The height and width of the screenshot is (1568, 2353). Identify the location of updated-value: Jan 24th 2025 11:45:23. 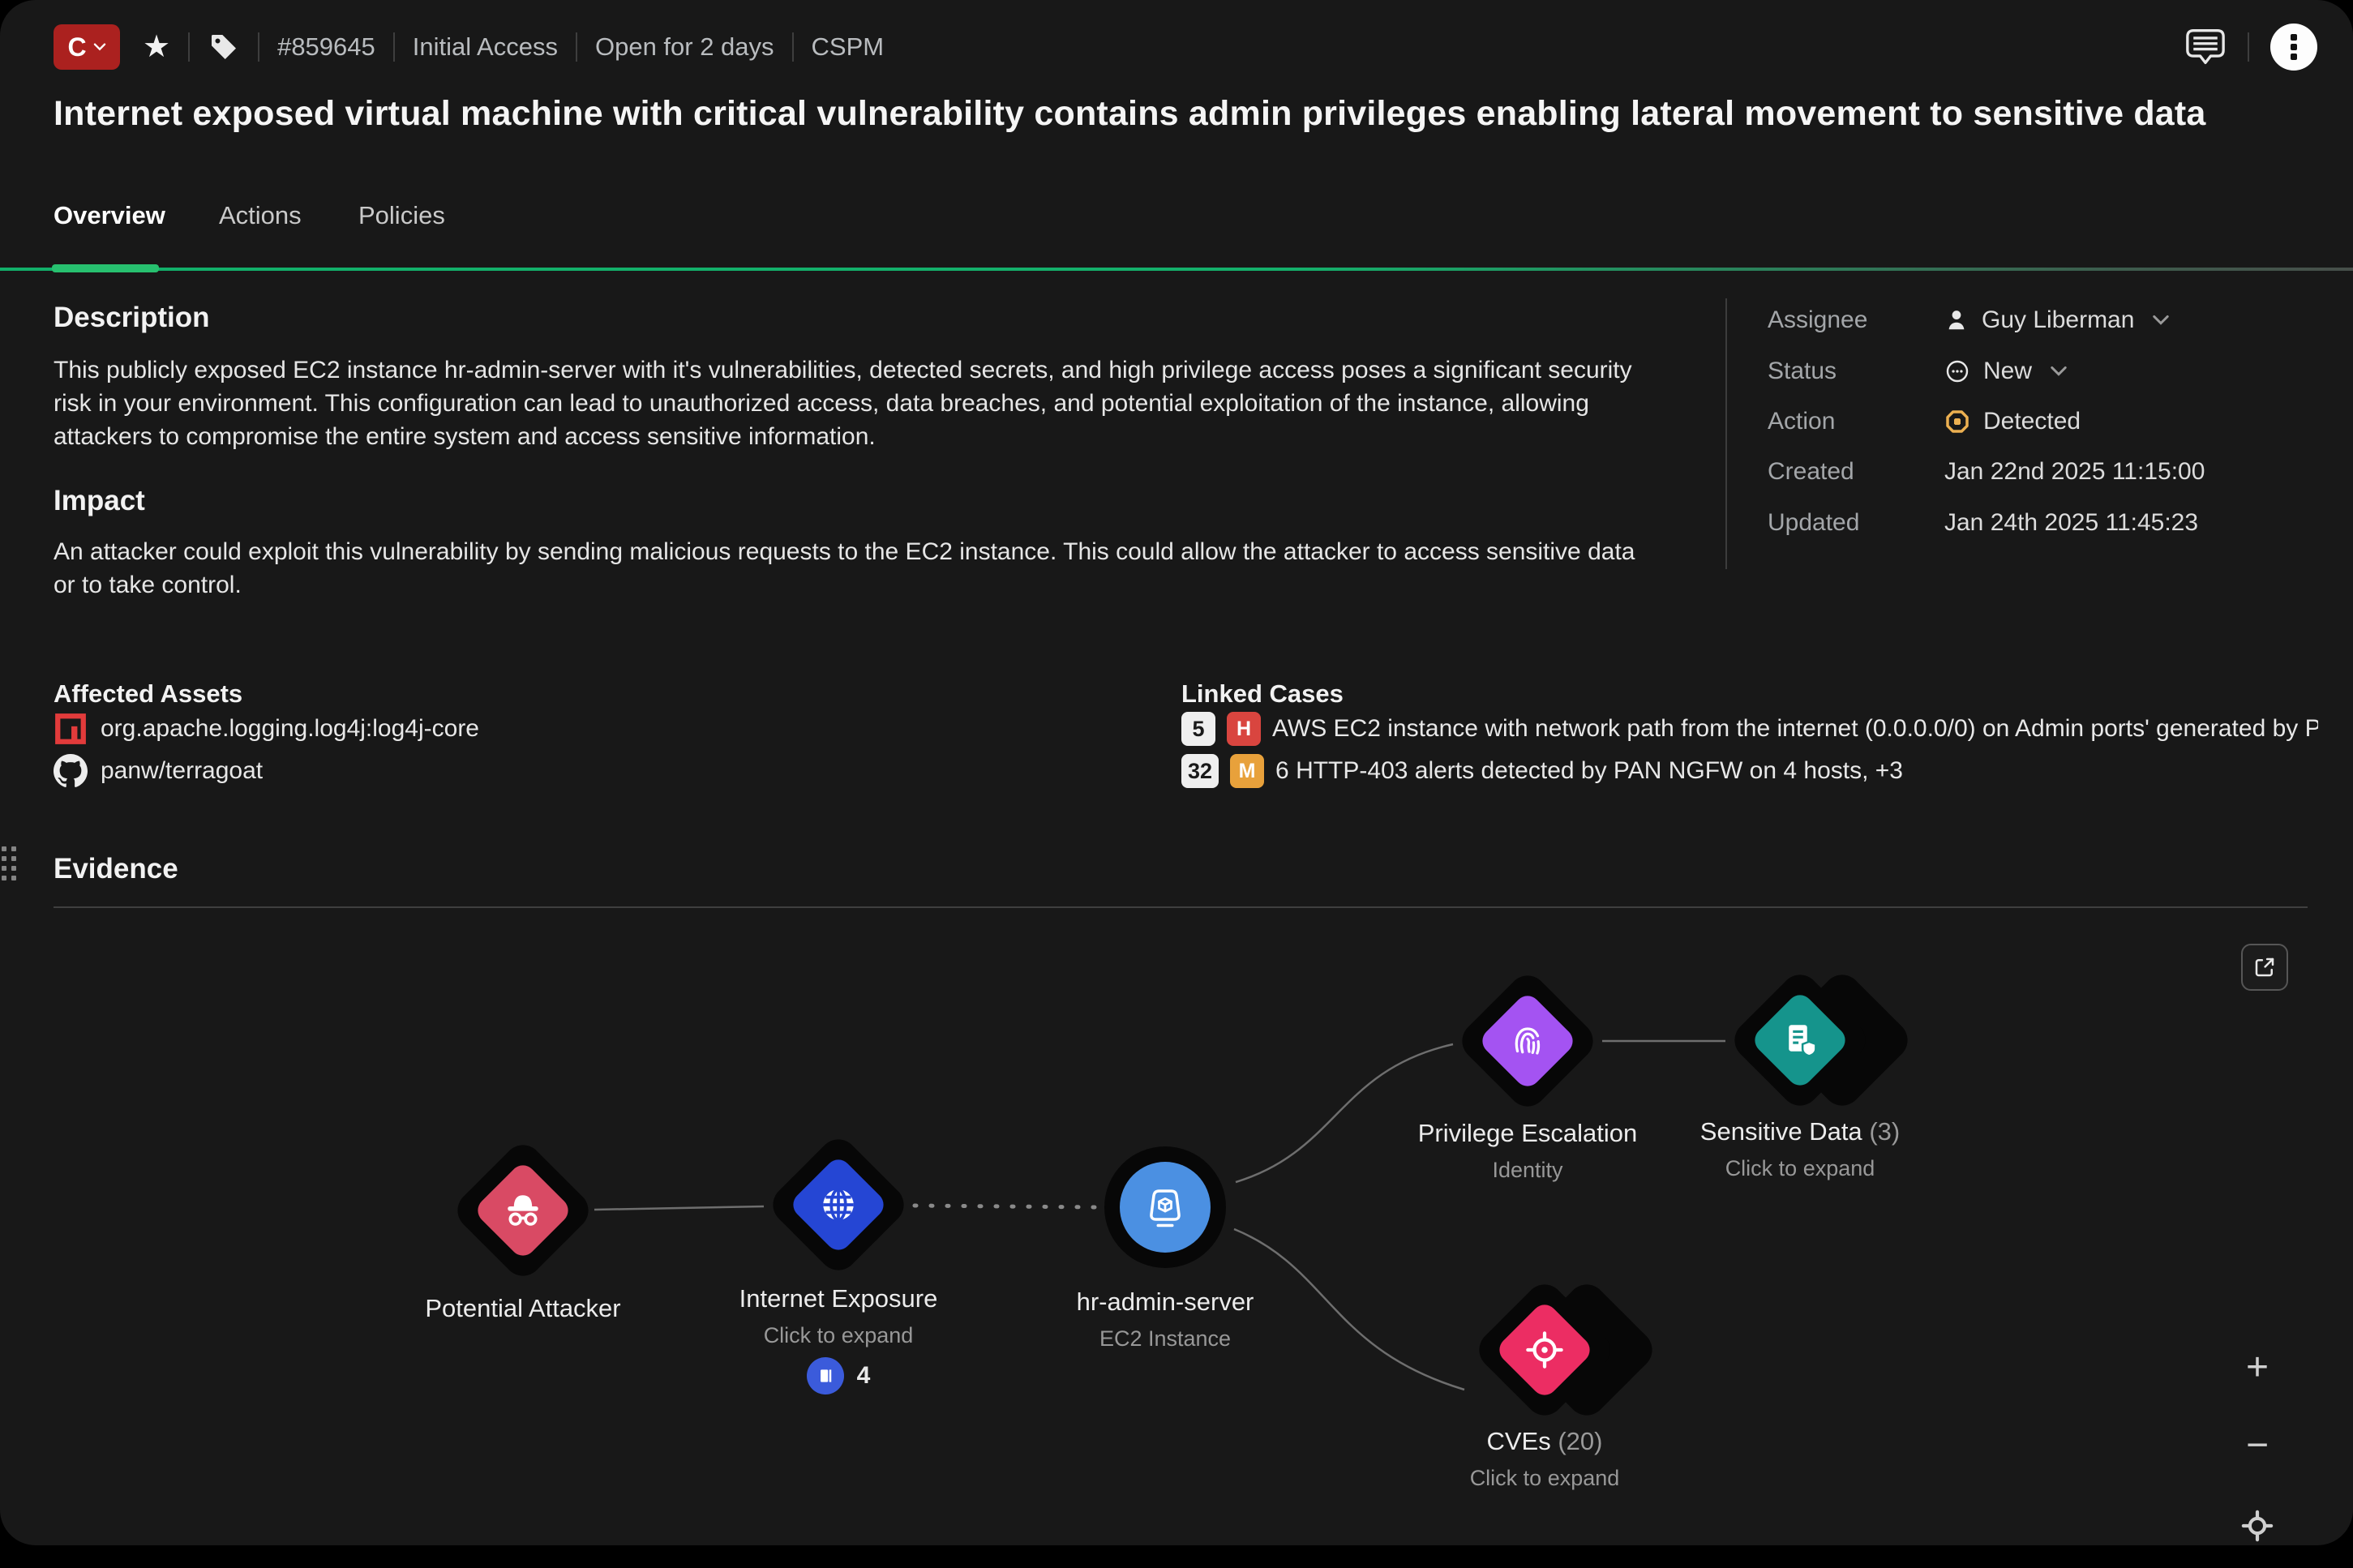
(2071, 522).